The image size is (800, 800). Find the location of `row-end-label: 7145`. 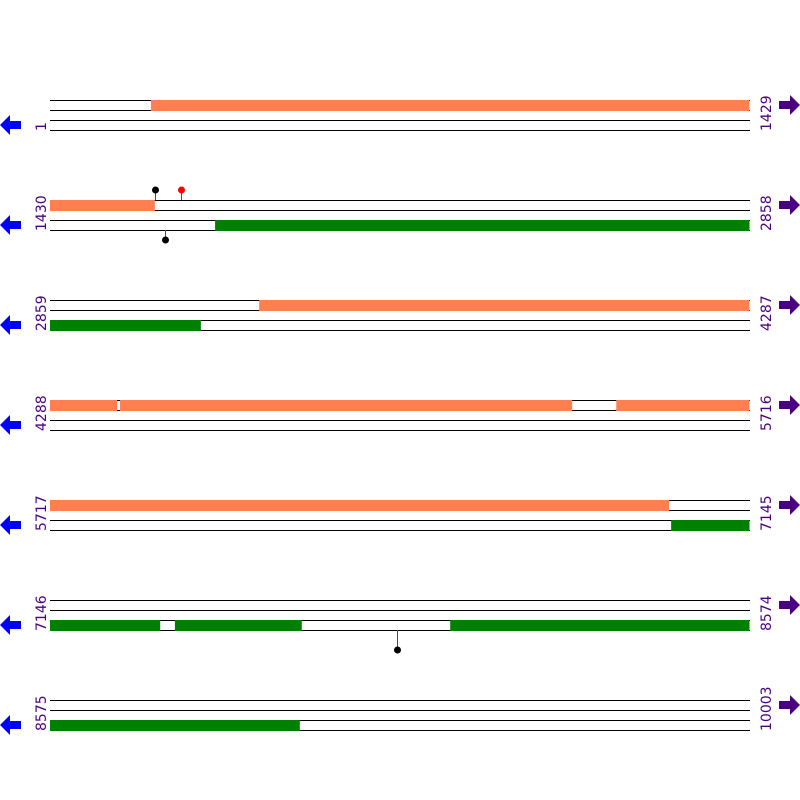

row-end-label: 7145 is located at coordinates (767, 513).